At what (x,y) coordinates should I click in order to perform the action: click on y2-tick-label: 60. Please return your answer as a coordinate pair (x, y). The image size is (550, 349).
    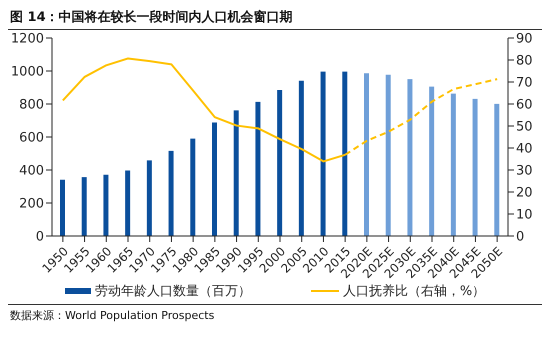
    Looking at the image, I should click on (524, 105).